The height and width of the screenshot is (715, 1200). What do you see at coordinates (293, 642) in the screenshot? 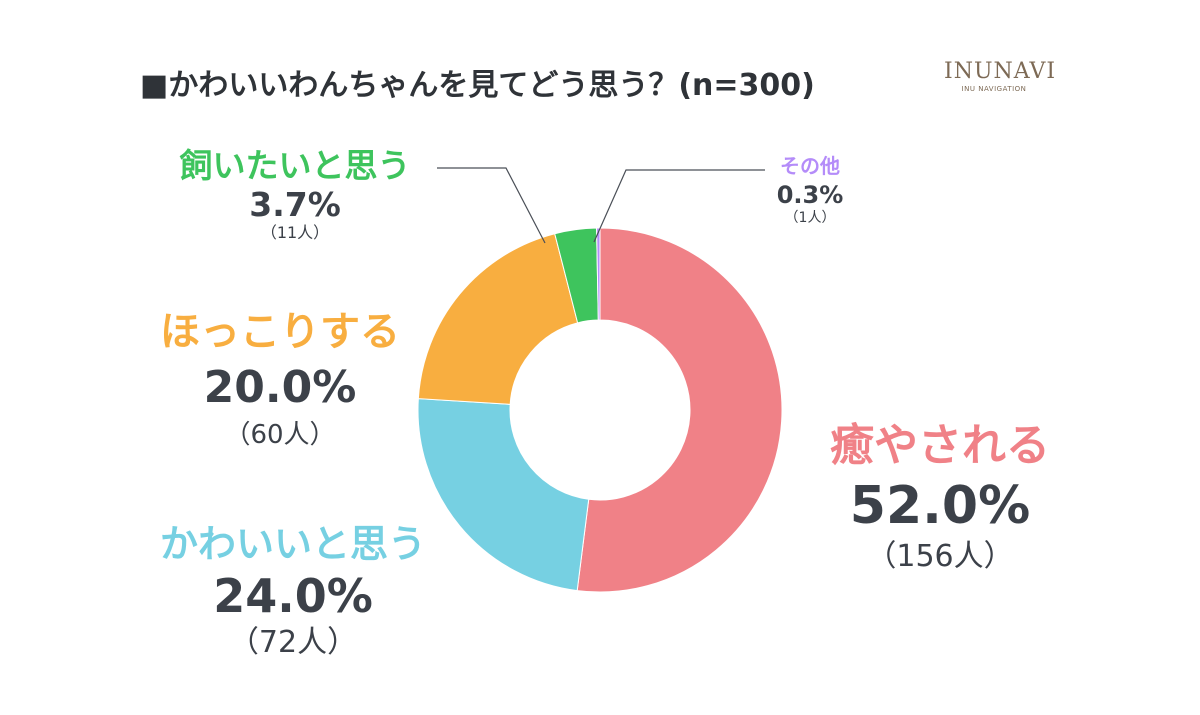
I see `slice-count-kawaii: （72人）` at bounding box center [293, 642].